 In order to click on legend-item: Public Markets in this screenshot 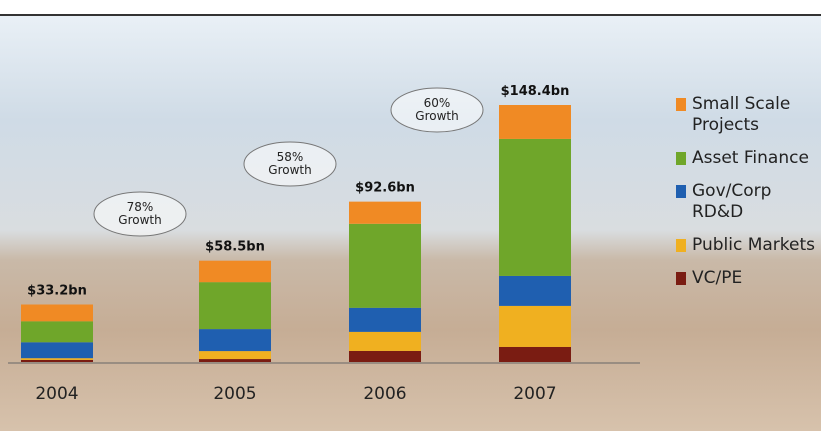, I will do `click(746, 245)`.